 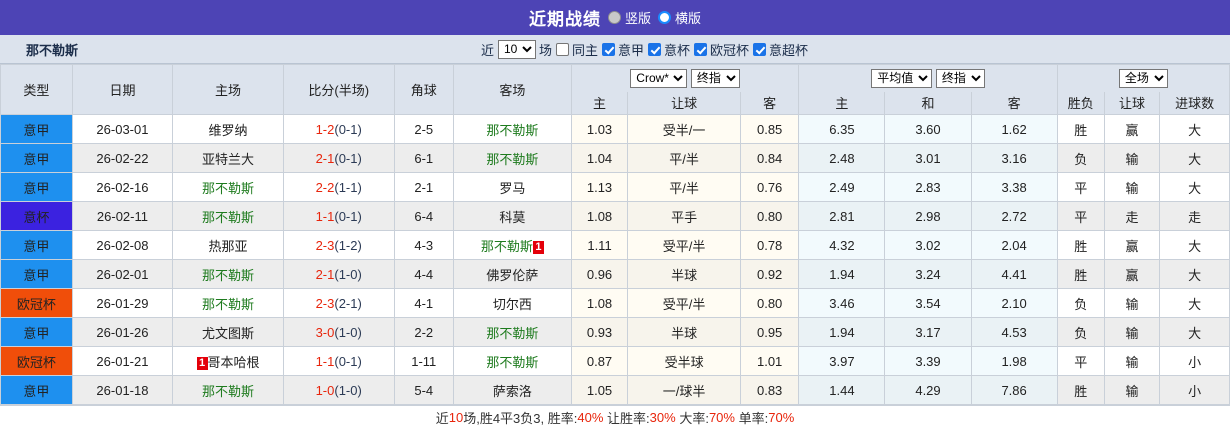 I want to click on recent-count-select: 10, so click(x=516, y=49).